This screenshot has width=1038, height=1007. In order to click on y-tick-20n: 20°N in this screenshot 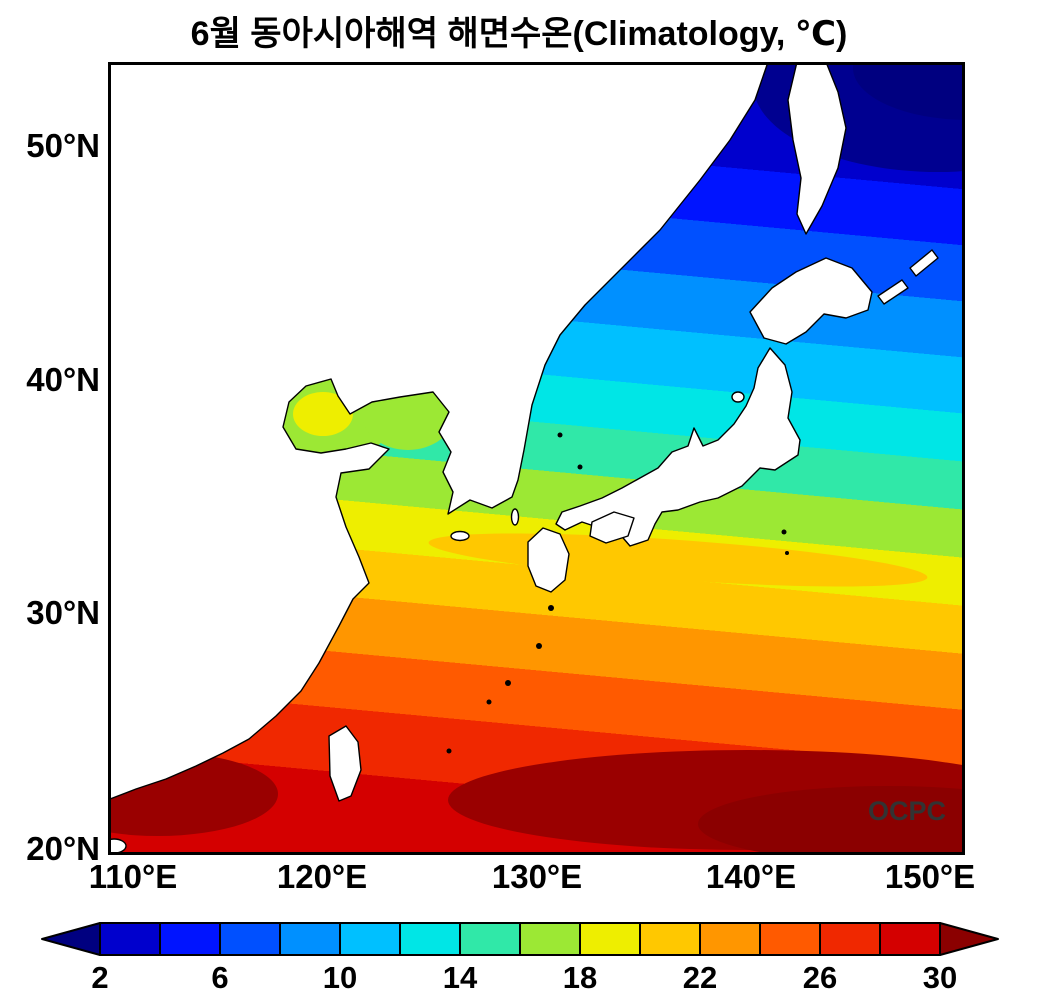, I will do `click(63, 848)`.